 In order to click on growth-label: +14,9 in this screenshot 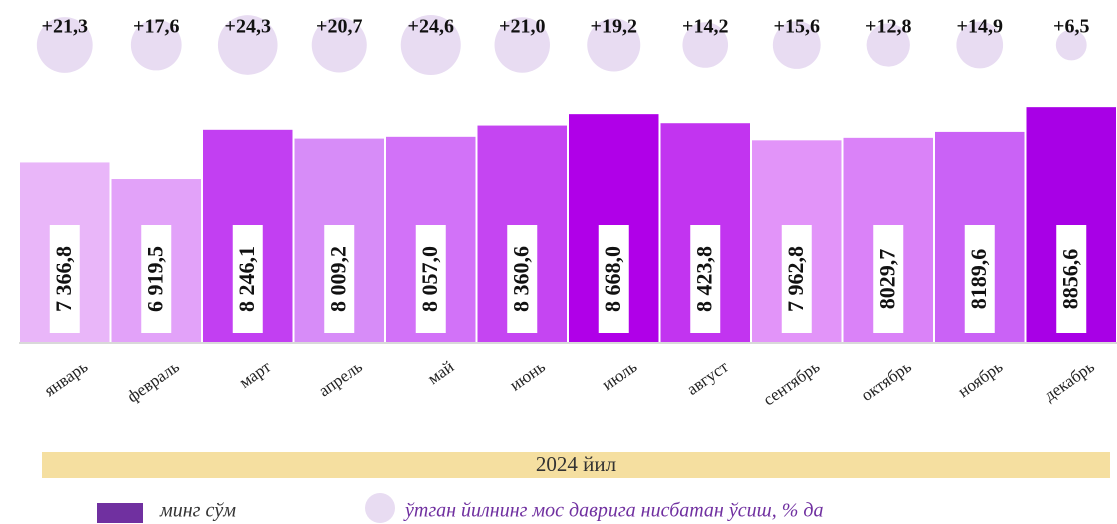, I will do `click(980, 27)`.